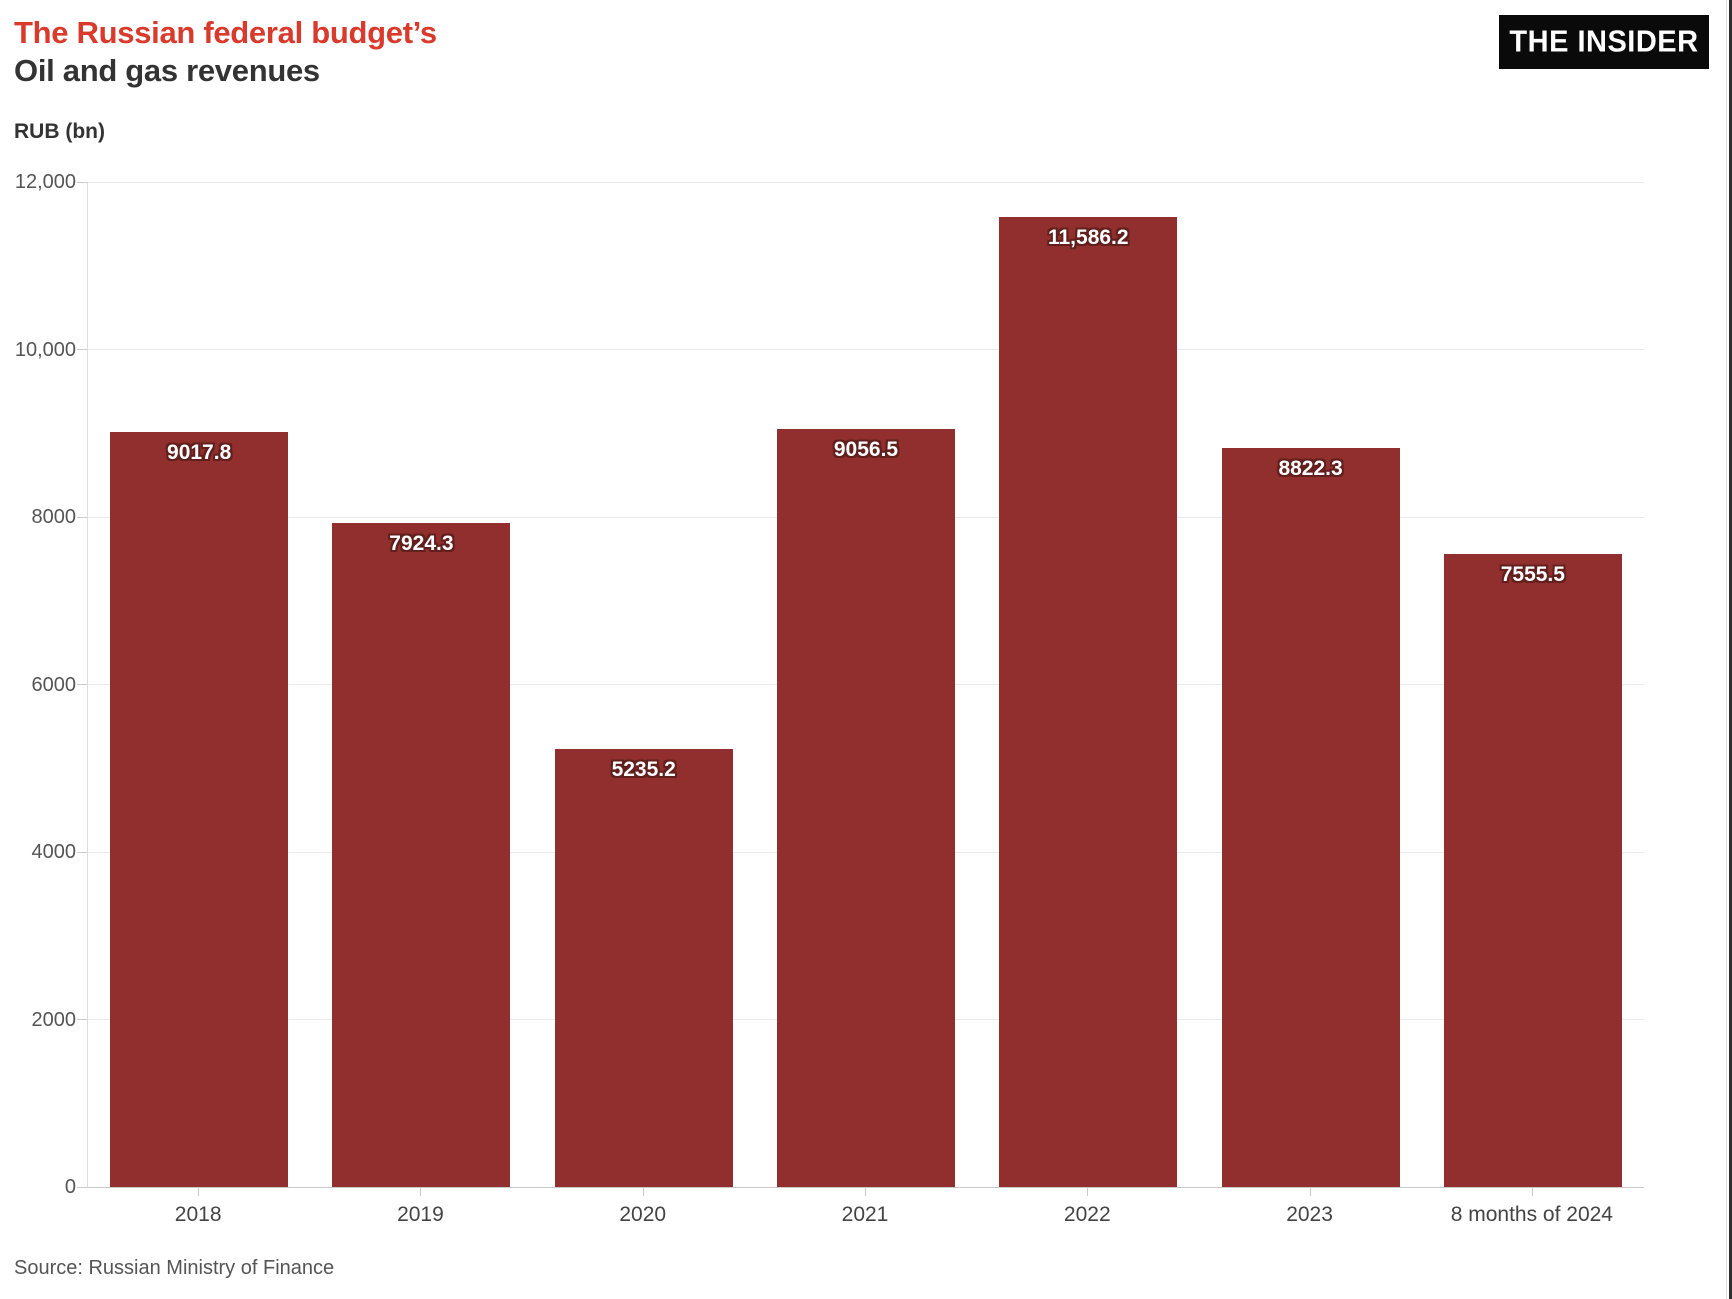 Image resolution: width=1732 pixels, height=1299 pixels. I want to click on bar-value-label: 7924.3, so click(421, 544).